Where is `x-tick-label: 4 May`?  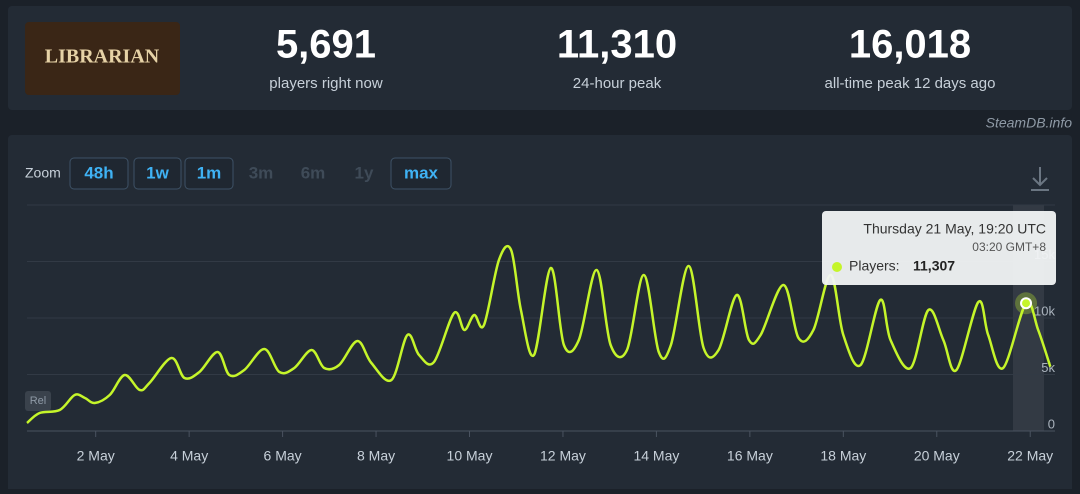
x-tick-label: 4 May is located at coordinates (189, 456).